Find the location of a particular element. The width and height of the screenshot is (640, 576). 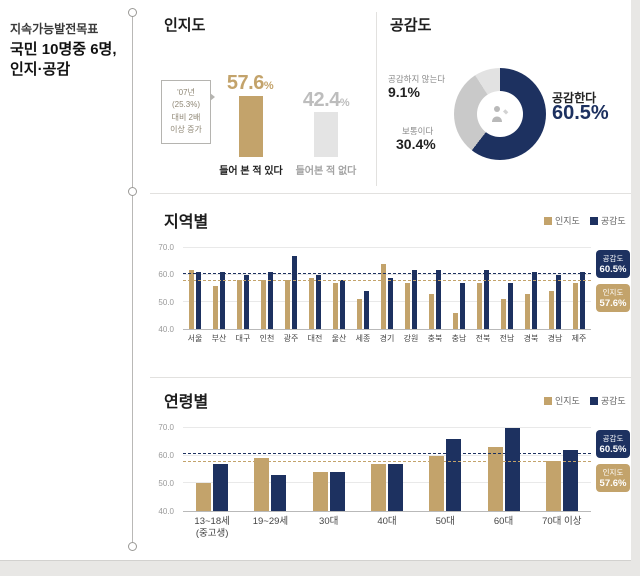

heard-value: 57.6% is located at coordinates (250, 83).